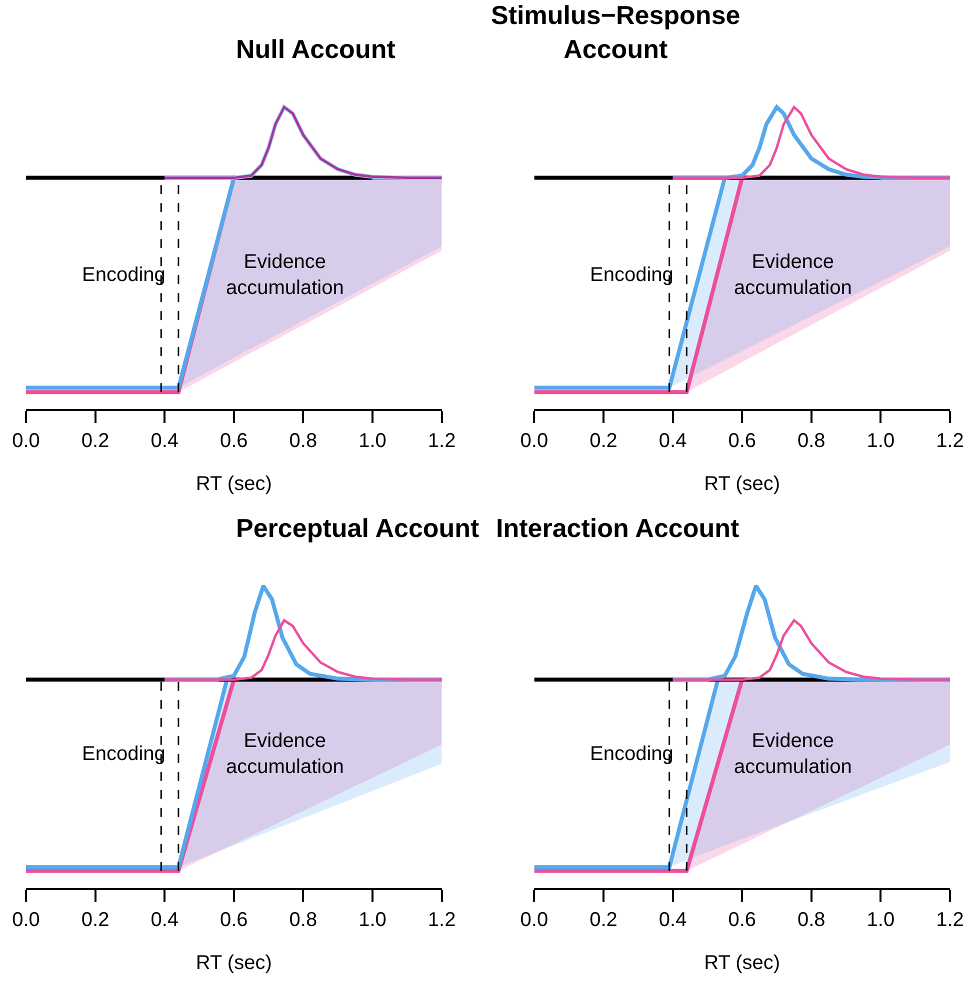 The image size is (976, 982). I want to click on chart-title: Null Account, so click(316, 49).